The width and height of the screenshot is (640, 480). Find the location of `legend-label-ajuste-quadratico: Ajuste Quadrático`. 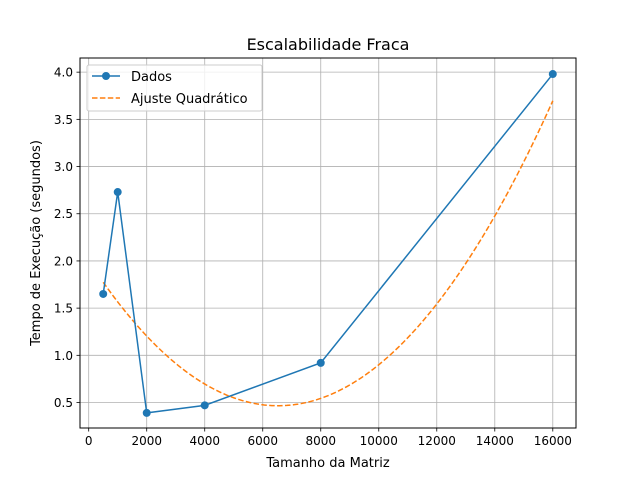

legend-label-ajuste-quadratico: Ajuste Quadrático is located at coordinates (189, 99).